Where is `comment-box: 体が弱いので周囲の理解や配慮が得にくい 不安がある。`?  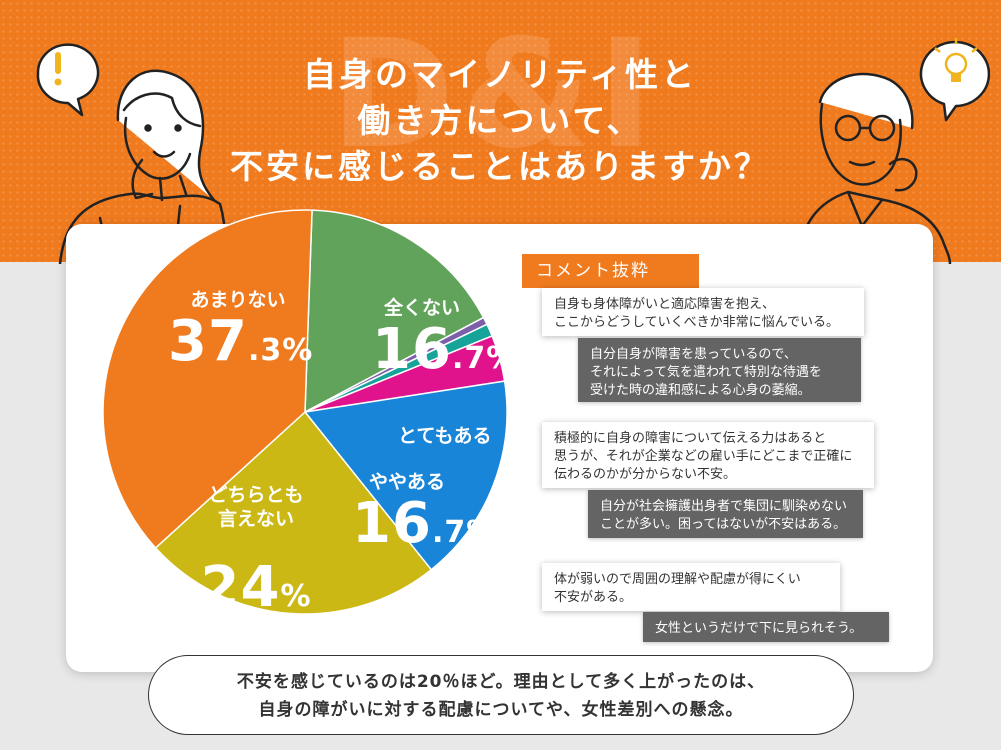 comment-box: 体が弱いので周囲の理解や配慮が得にくい 不安がある。 is located at coordinates (691, 587).